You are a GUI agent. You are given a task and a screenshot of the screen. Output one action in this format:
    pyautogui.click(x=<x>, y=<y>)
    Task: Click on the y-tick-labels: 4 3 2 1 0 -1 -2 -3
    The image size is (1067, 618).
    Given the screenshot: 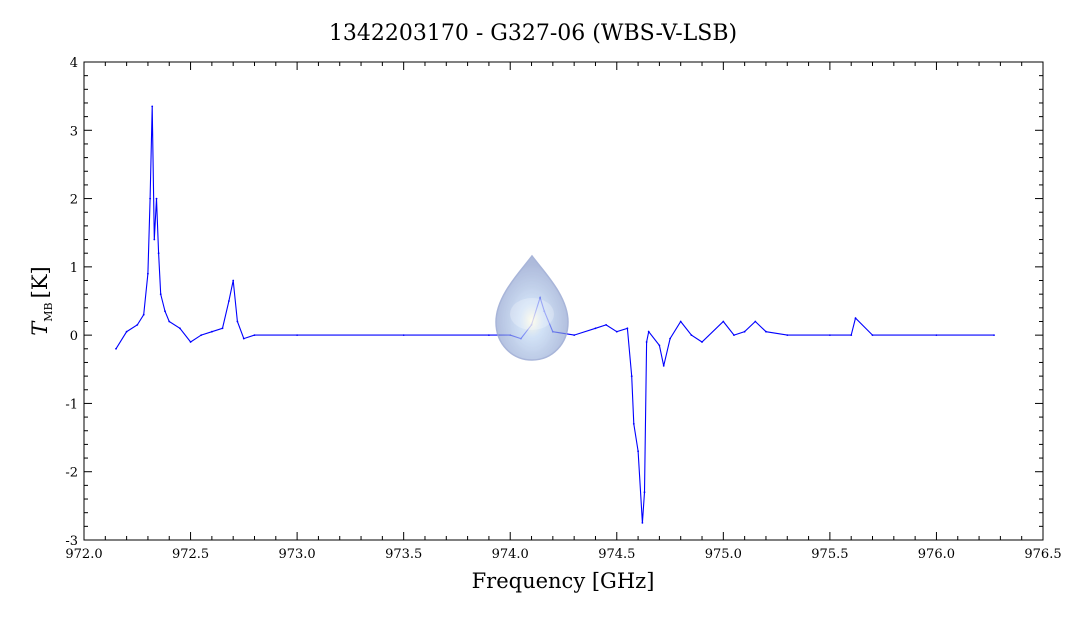 What is the action you would take?
    pyautogui.click(x=71, y=302)
    